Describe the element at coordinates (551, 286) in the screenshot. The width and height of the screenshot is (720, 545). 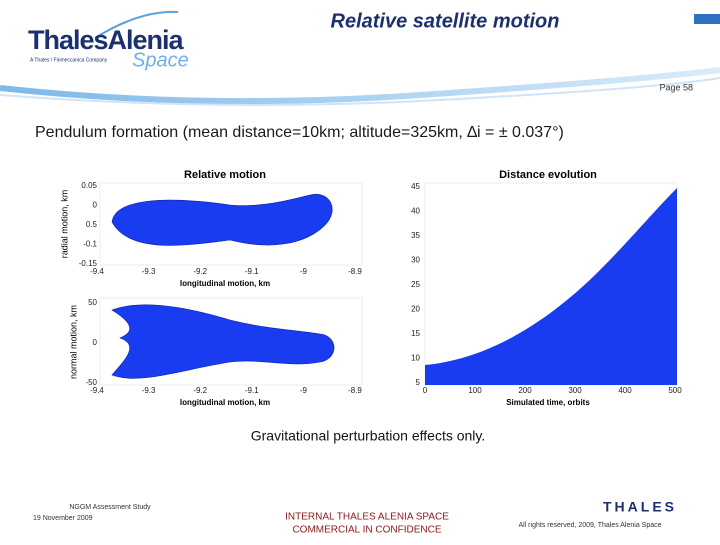
I see `distance-band` at that location.